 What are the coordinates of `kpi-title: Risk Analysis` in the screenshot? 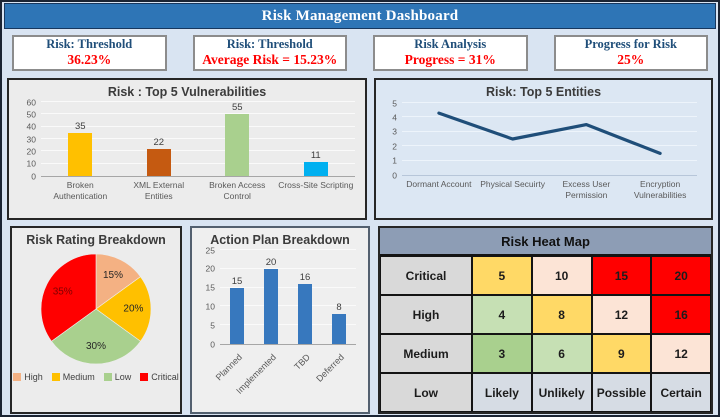 It's located at (450, 43).